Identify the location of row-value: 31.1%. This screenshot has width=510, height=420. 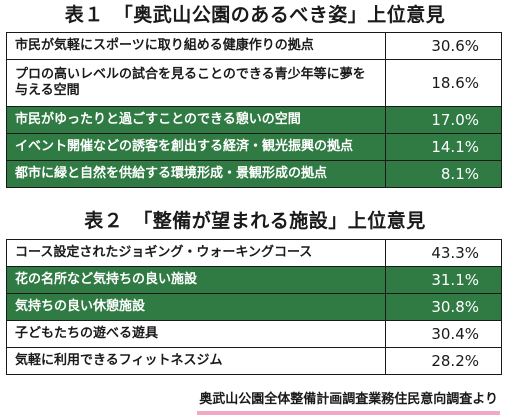
(443, 280).